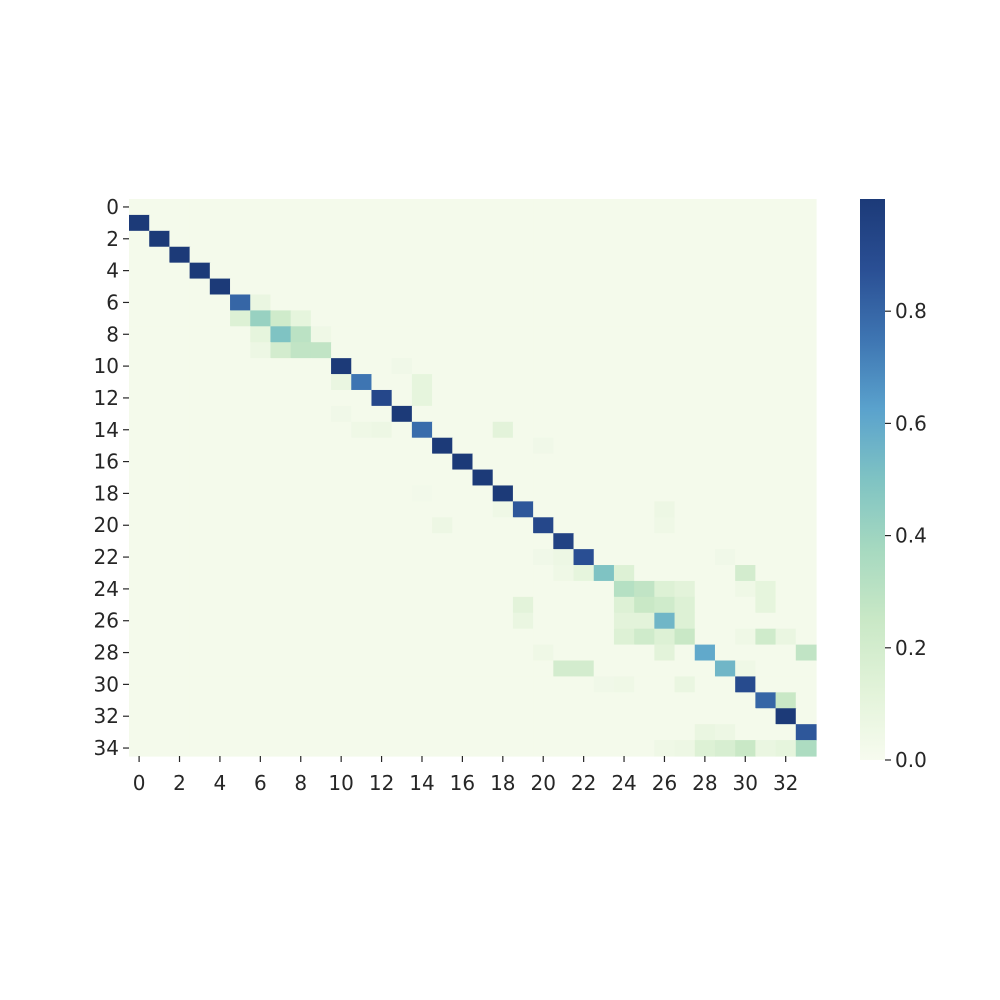 This screenshot has width=1000, height=1000. Describe the element at coordinates (106, 366) in the screenshot. I see `y-tick-label: 10` at that location.